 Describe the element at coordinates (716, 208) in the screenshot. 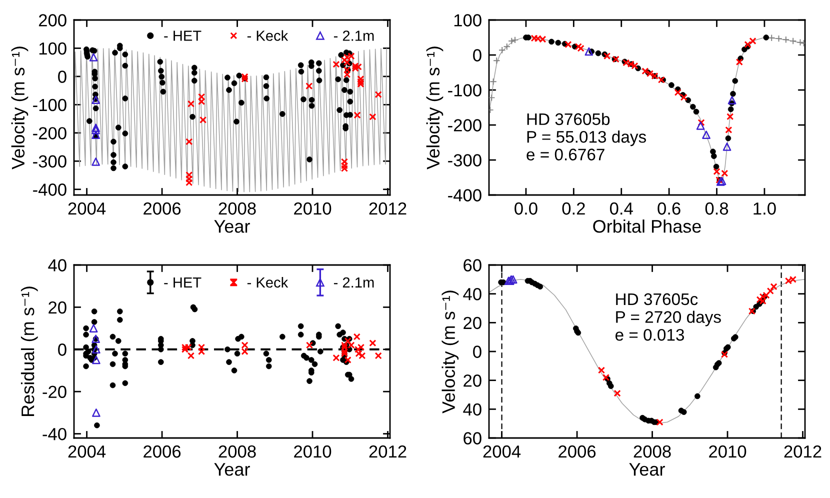

I see `x-tick-label: 0.8` at that location.